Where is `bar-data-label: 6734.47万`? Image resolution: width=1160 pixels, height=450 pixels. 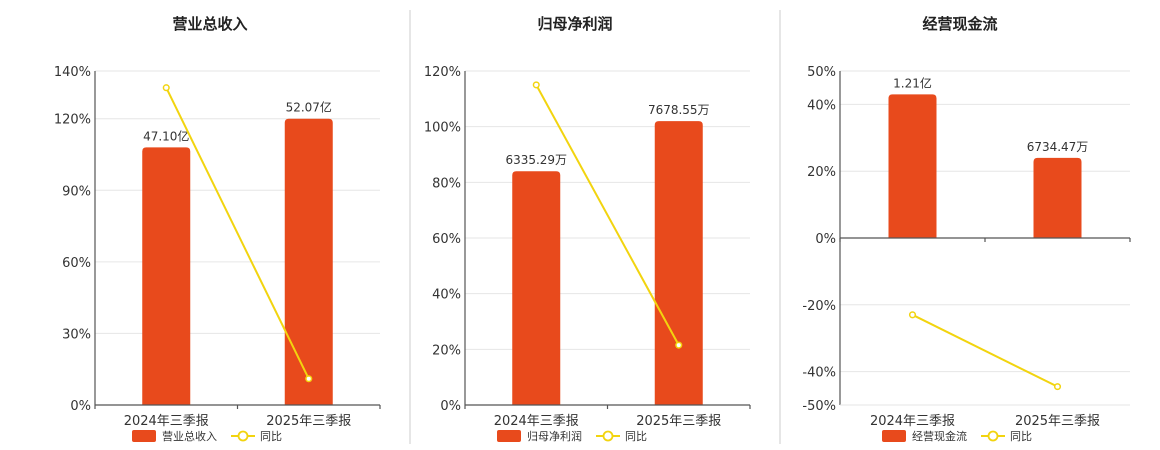 bar-data-label: 6734.47万 is located at coordinates (1058, 147).